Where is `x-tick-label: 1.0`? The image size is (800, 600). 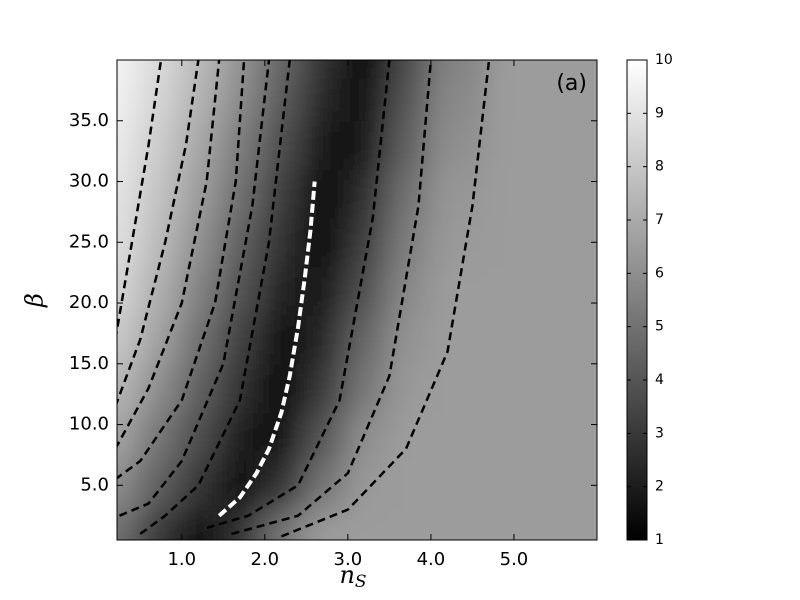
x-tick-label: 1.0 is located at coordinates (181, 559).